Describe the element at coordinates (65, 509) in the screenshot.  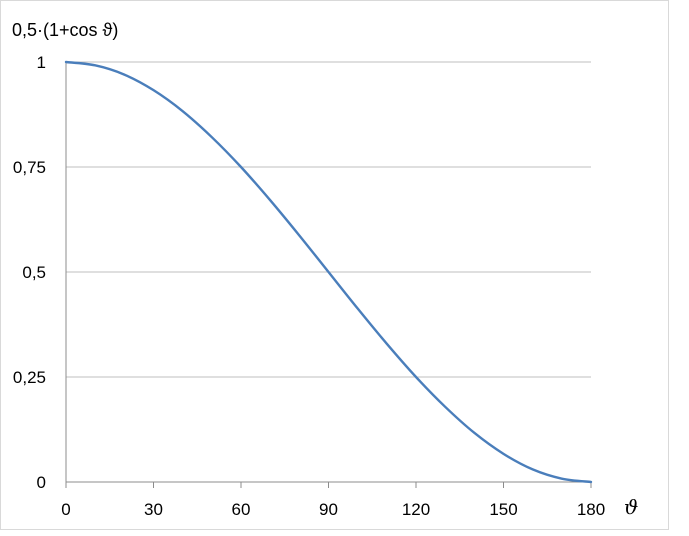
I see `x-tick-label: 0` at that location.